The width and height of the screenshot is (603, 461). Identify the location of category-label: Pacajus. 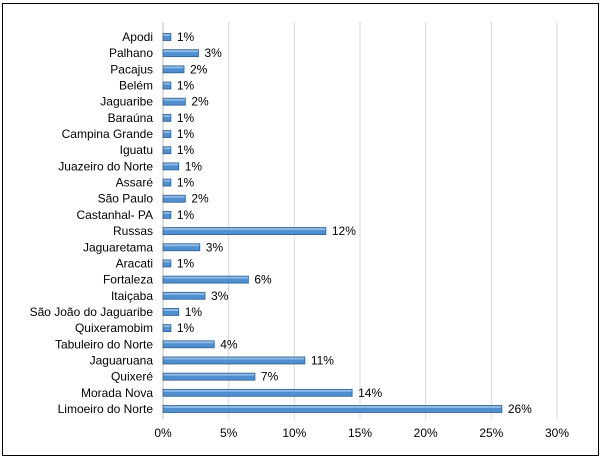
(131, 69).